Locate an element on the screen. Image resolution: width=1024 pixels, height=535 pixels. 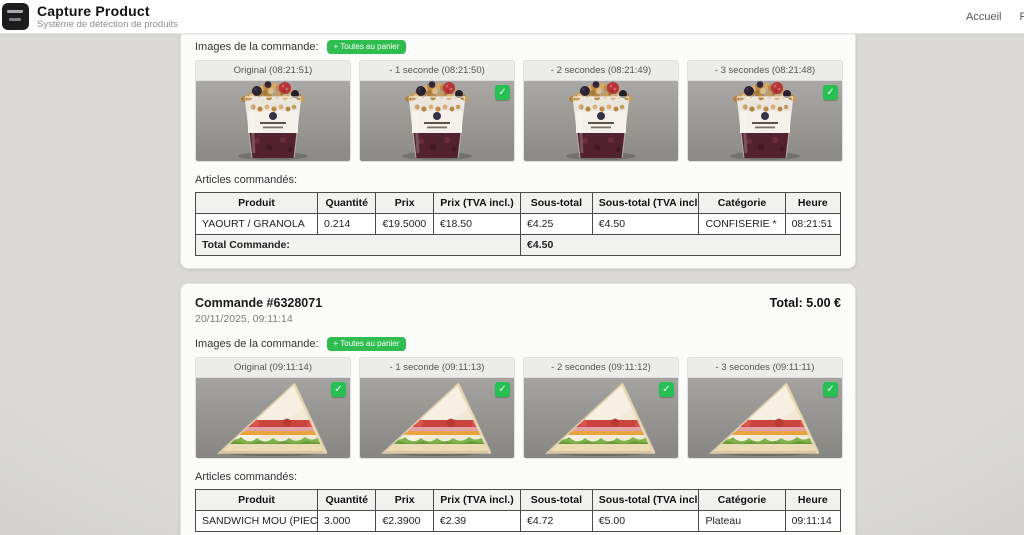
order-image-tile: - 3 secondes (09:11:11) is located at coordinates (765, 408).